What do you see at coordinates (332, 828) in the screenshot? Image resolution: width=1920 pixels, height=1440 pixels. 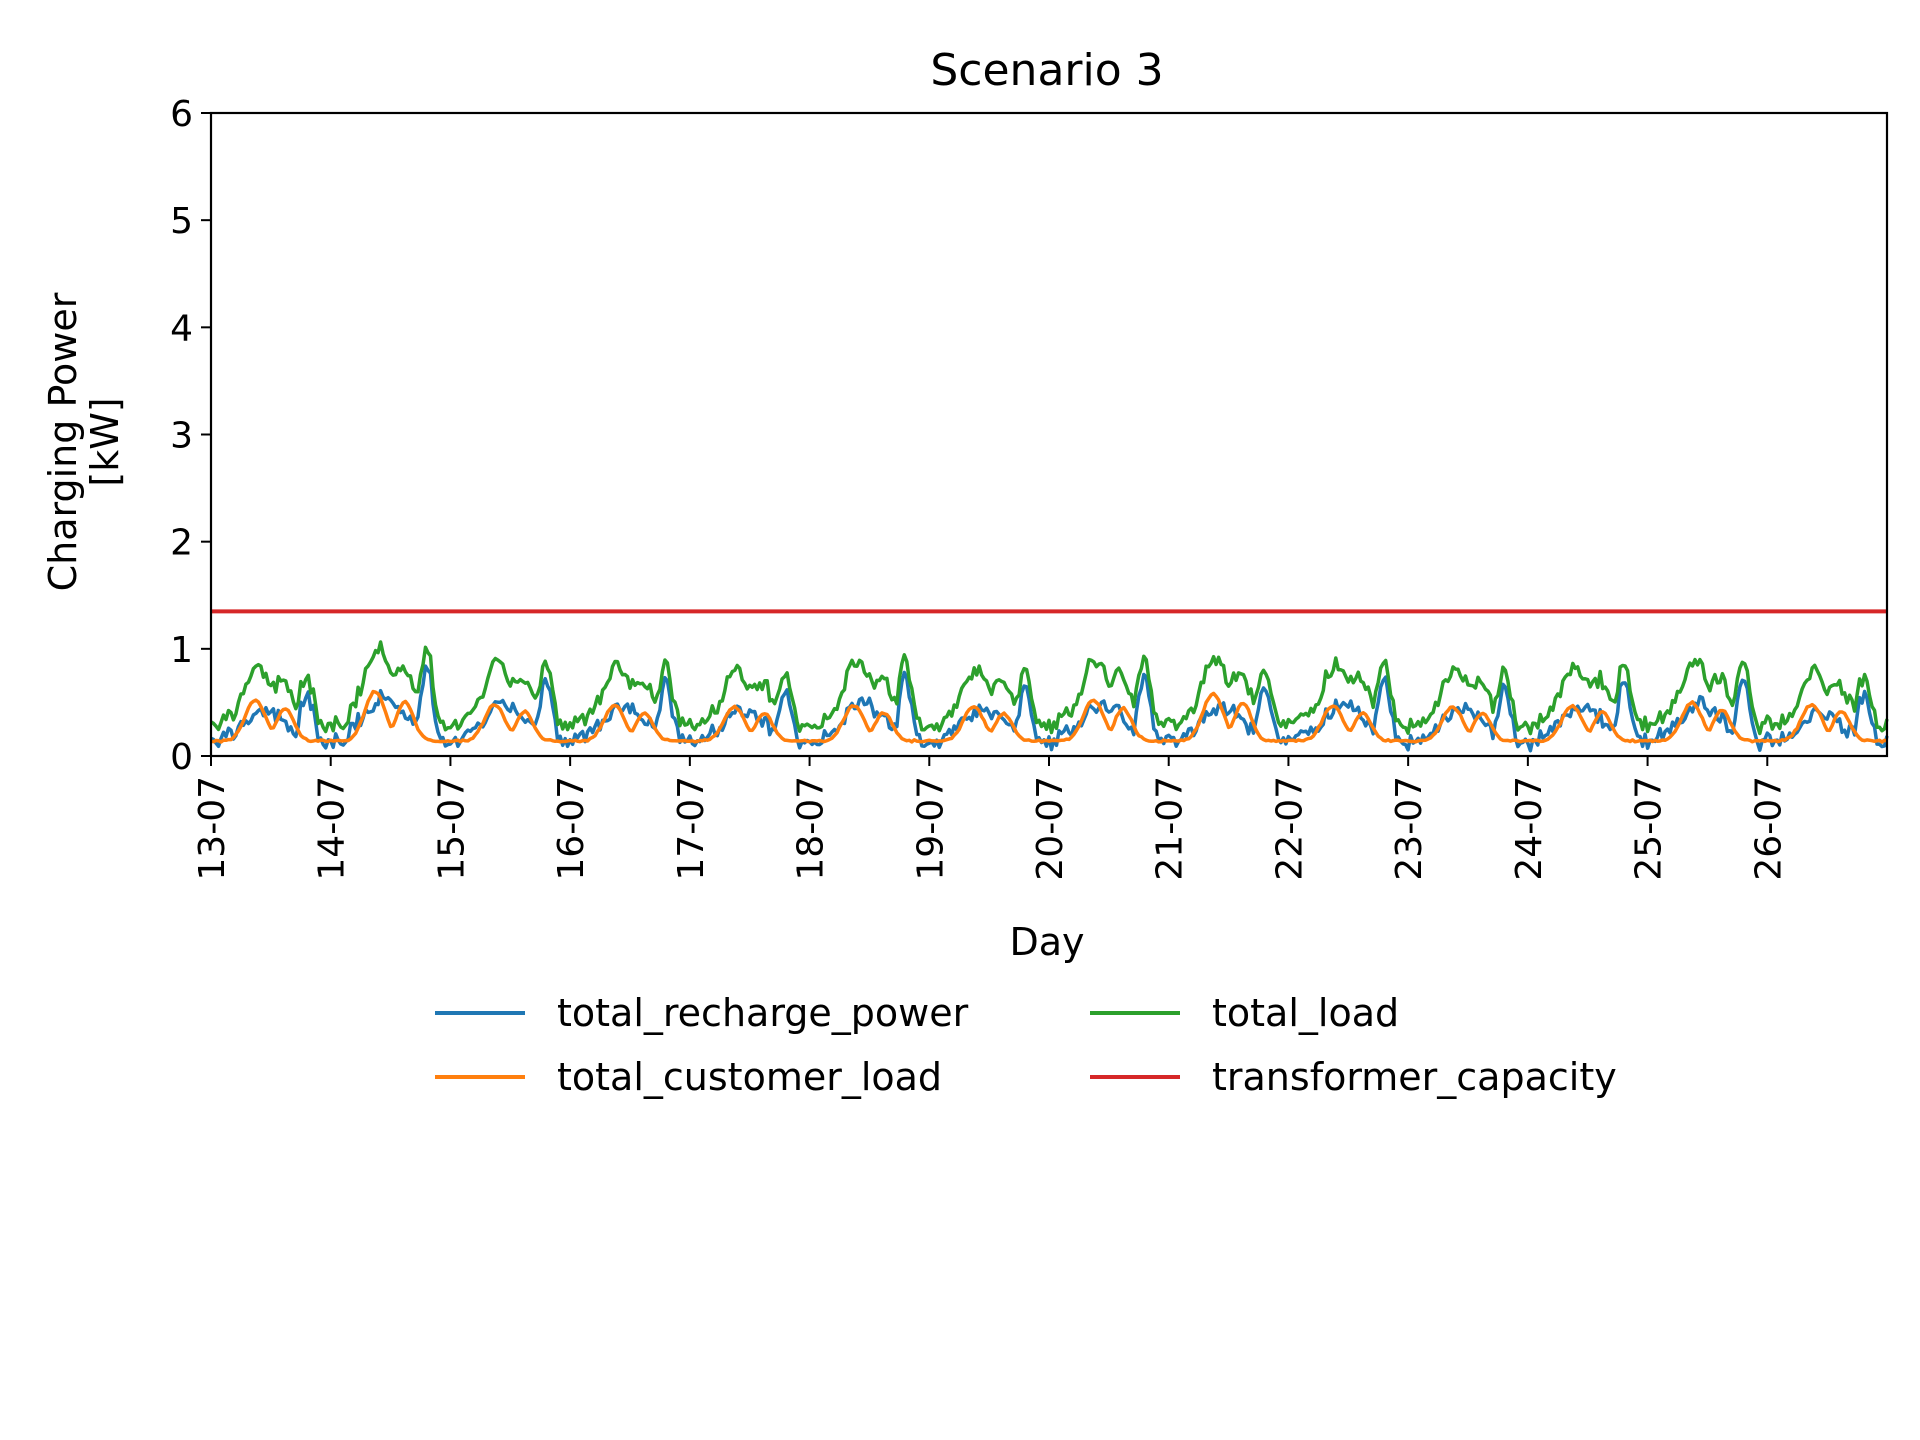 I see `x-tick-label: 14-07` at bounding box center [332, 828].